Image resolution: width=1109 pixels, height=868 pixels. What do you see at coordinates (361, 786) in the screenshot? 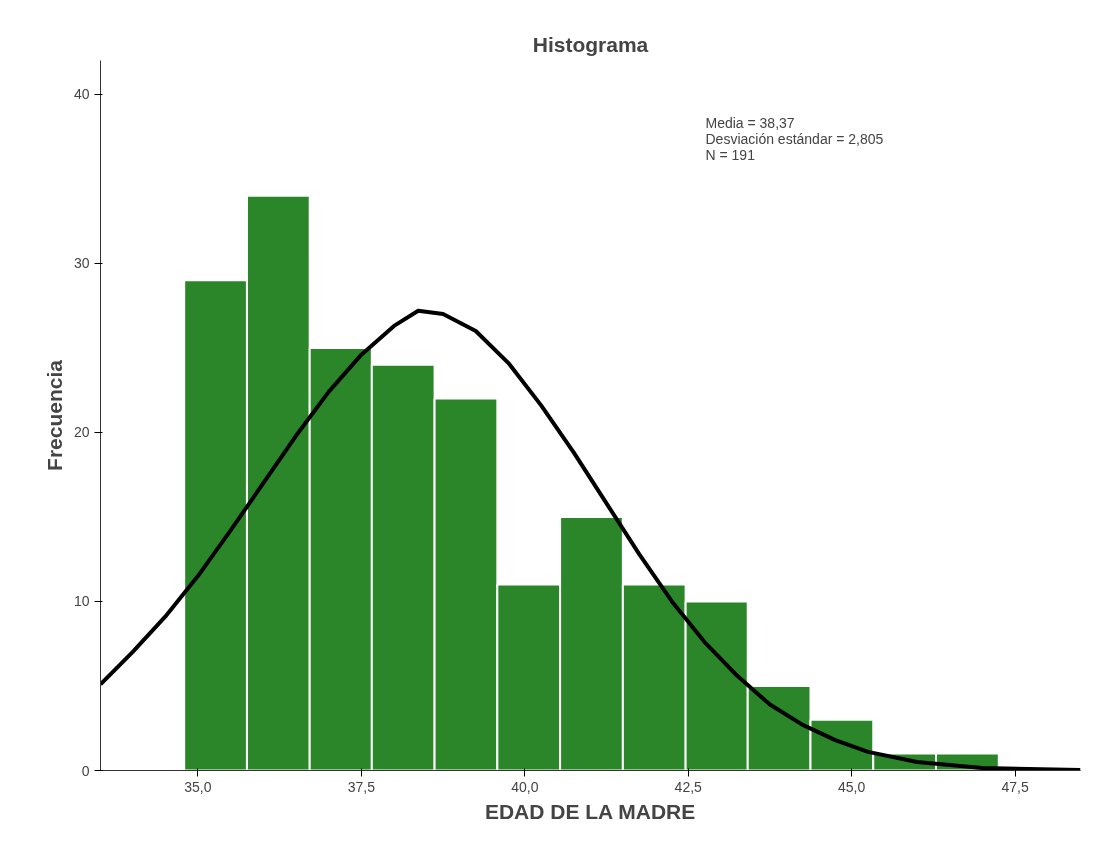
I see `x-tick-label: 37,5` at bounding box center [361, 786].